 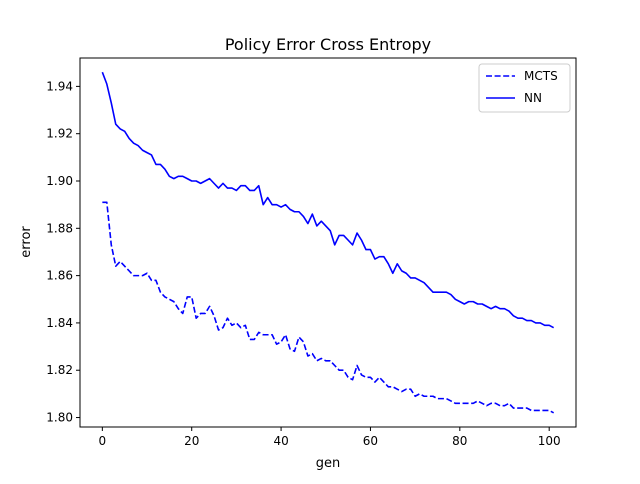 I want to click on y-tick-label: 1.92, so click(x=59, y=134).